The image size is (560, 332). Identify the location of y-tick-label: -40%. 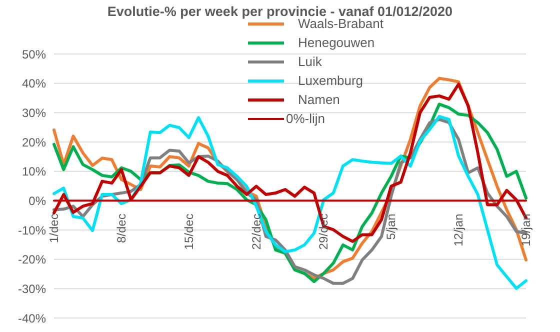
(32, 318).